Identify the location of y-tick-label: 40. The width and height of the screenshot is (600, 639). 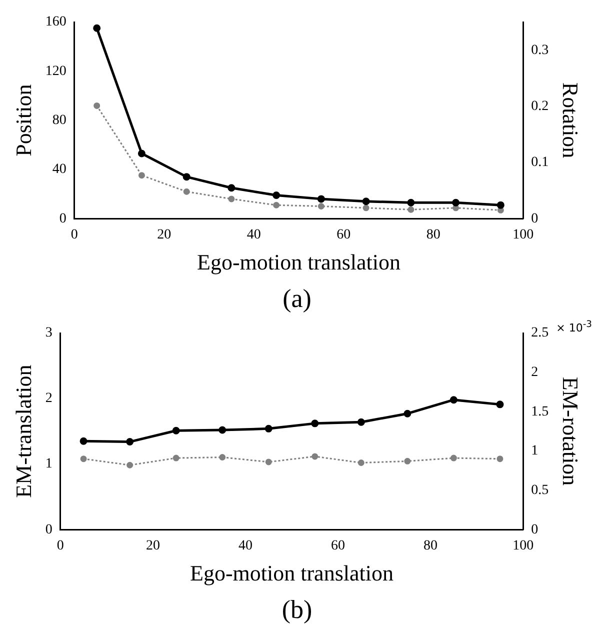
(59, 170).